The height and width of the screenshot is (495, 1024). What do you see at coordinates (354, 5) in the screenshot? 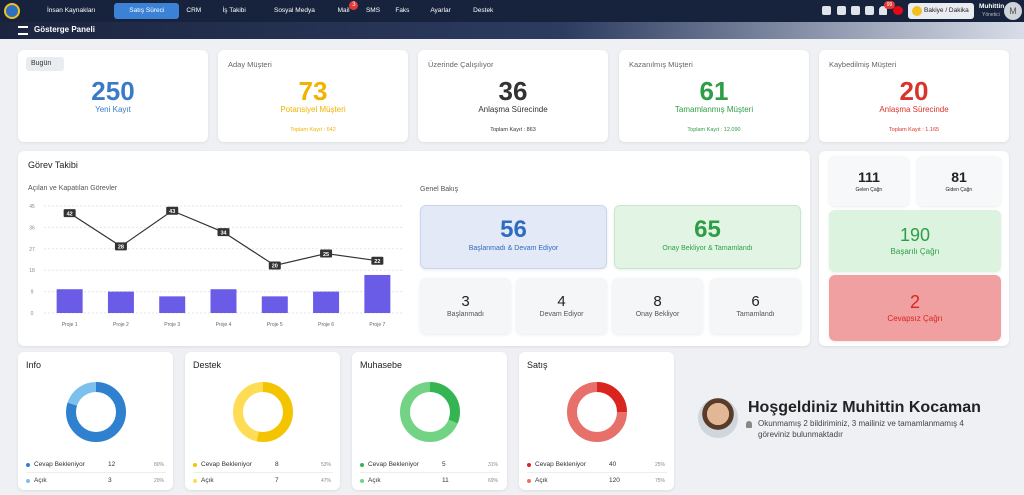
I see `mail-badge: 3` at bounding box center [354, 5].